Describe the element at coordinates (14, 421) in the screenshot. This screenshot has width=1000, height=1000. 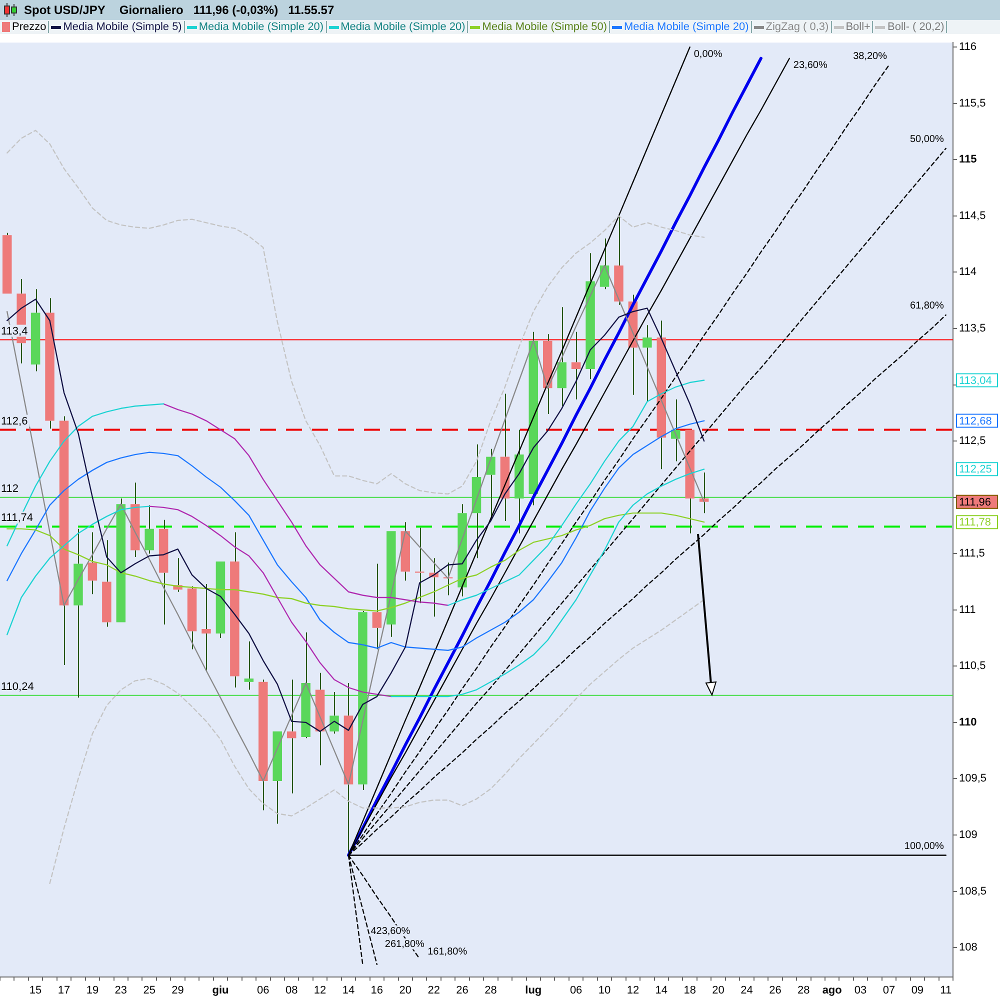
I see `ref-line-label: 112,6` at that location.